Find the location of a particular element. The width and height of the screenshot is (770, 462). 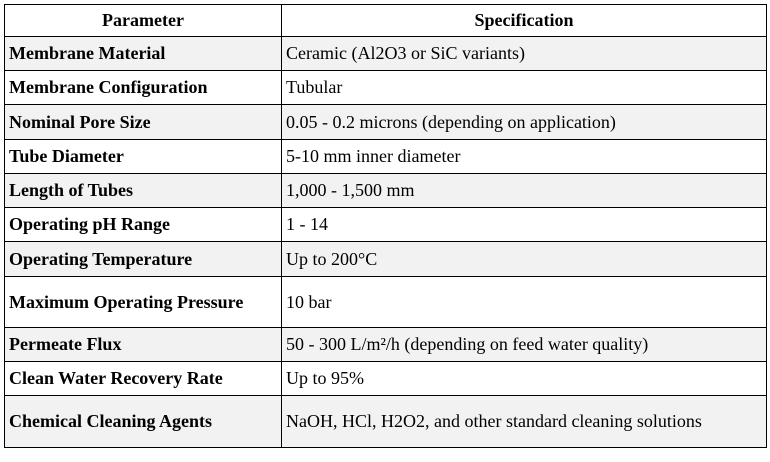

table-row: Tube Diameter 5-10 mm inner diameter is located at coordinates (385, 156).